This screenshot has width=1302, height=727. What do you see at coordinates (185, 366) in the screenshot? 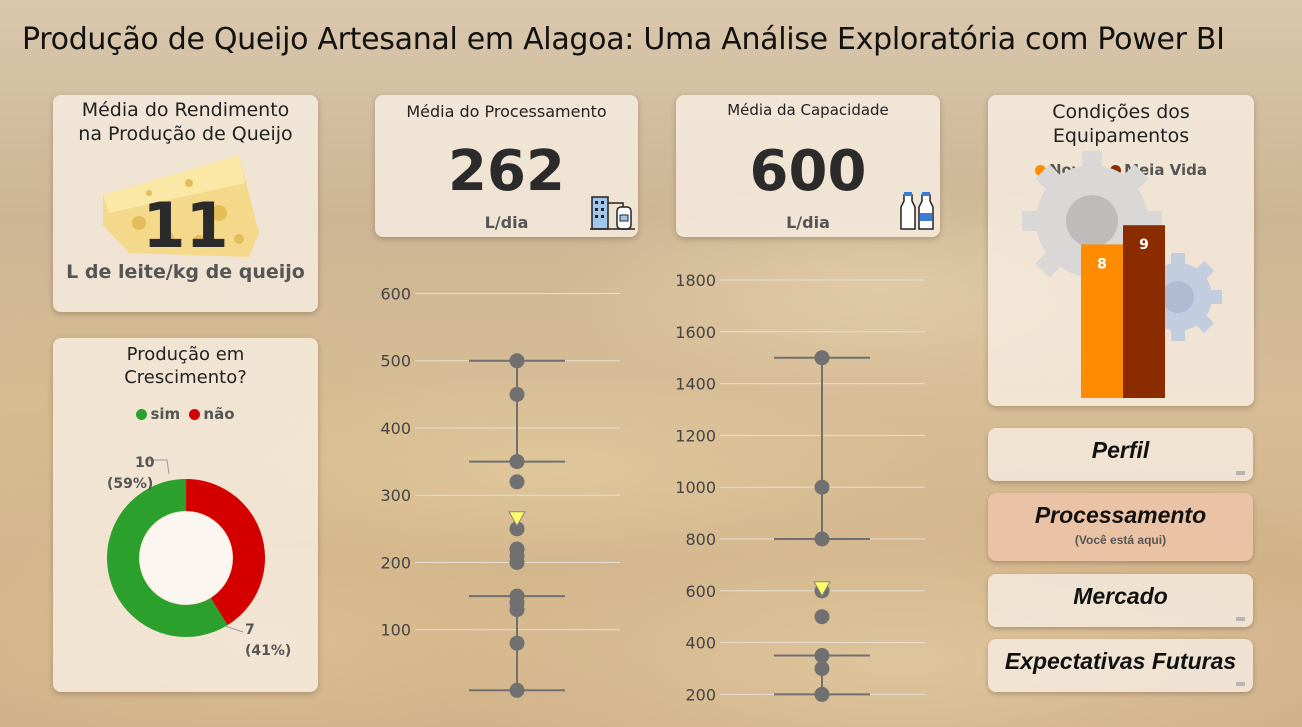
I see `growth-chart-title: Produção em Crescimento?` at bounding box center [185, 366].